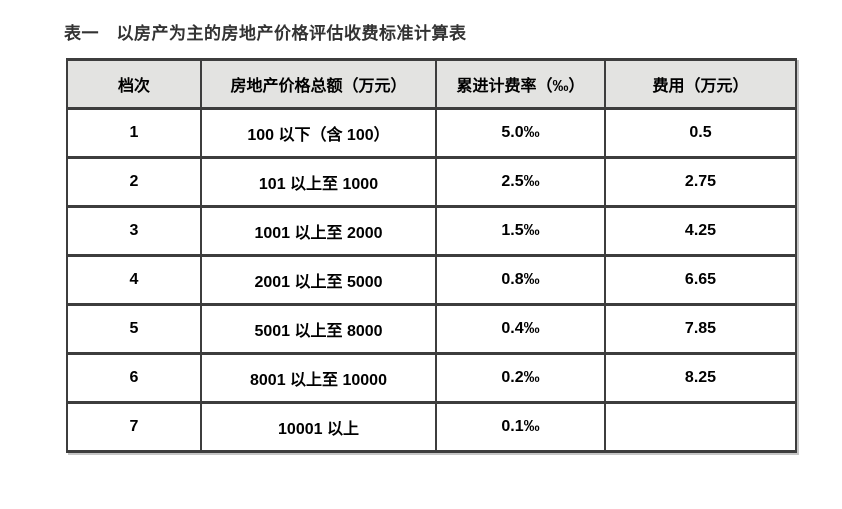  I want to click on table-row: 1 100 以下（含 100） 5.0‰ 0.5, so click(431, 133).